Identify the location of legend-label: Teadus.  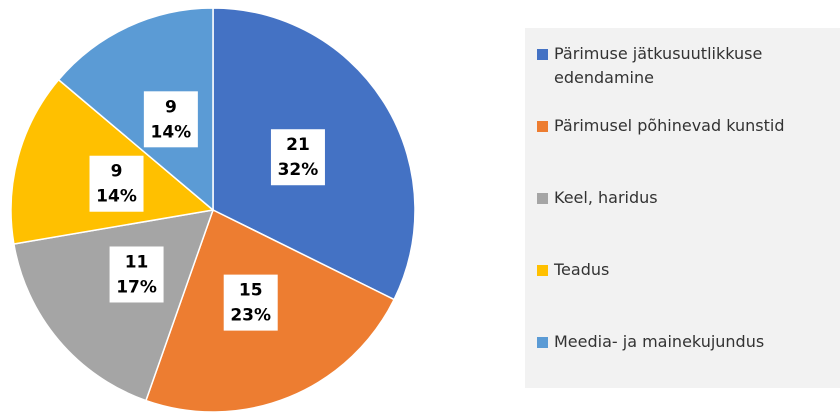
(582, 269).